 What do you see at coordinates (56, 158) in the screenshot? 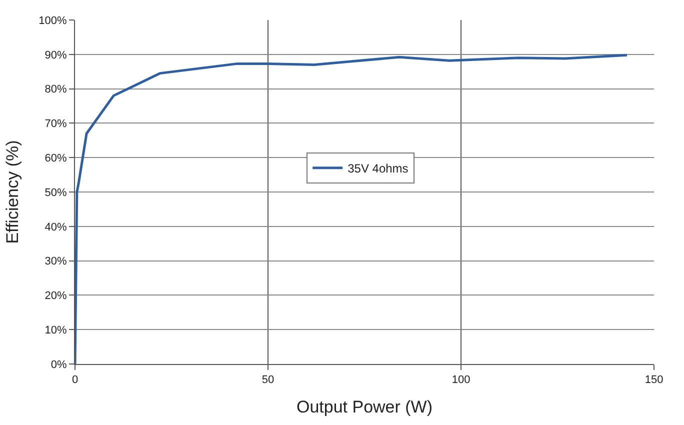
I see `y-tick-label: 60%` at bounding box center [56, 158].